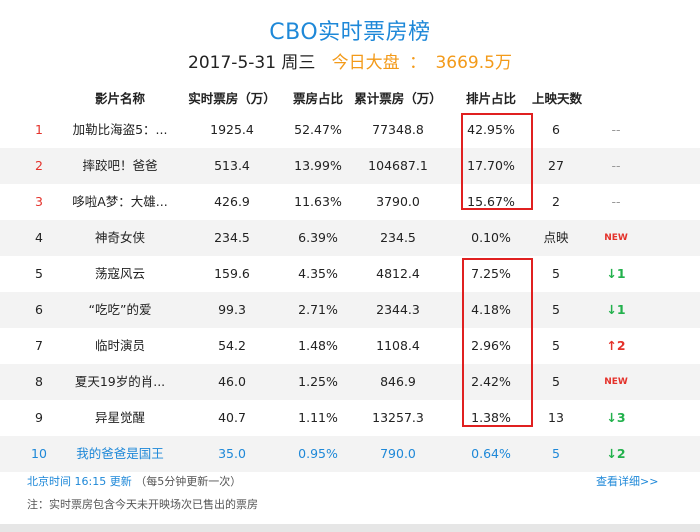 This screenshot has width=700, height=532. What do you see at coordinates (232, 165) in the screenshot?
I see `realtime-box-office: 513.4` at bounding box center [232, 165].